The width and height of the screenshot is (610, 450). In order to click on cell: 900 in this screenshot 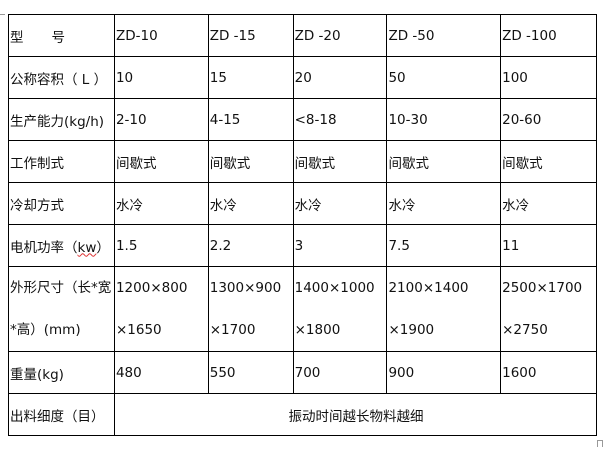, I will do `click(444, 372)`.